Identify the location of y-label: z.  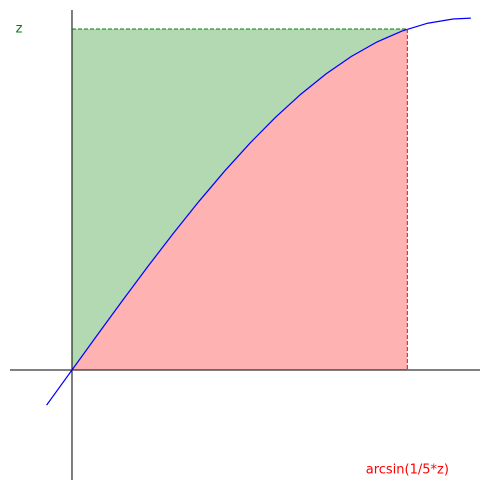
(19, 29).